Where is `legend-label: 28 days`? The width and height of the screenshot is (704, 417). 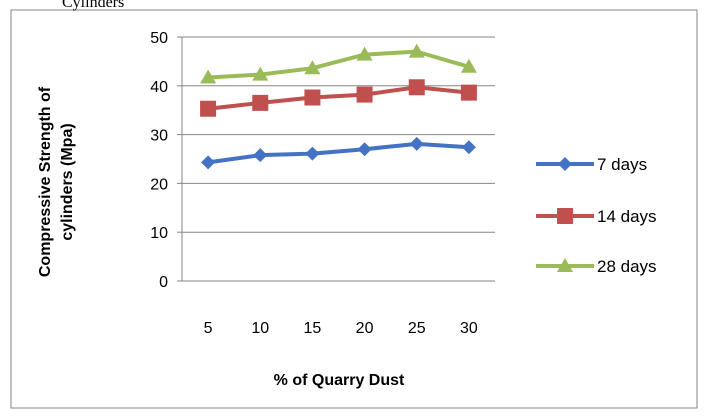
legend-label: 28 days is located at coordinates (627, 266).